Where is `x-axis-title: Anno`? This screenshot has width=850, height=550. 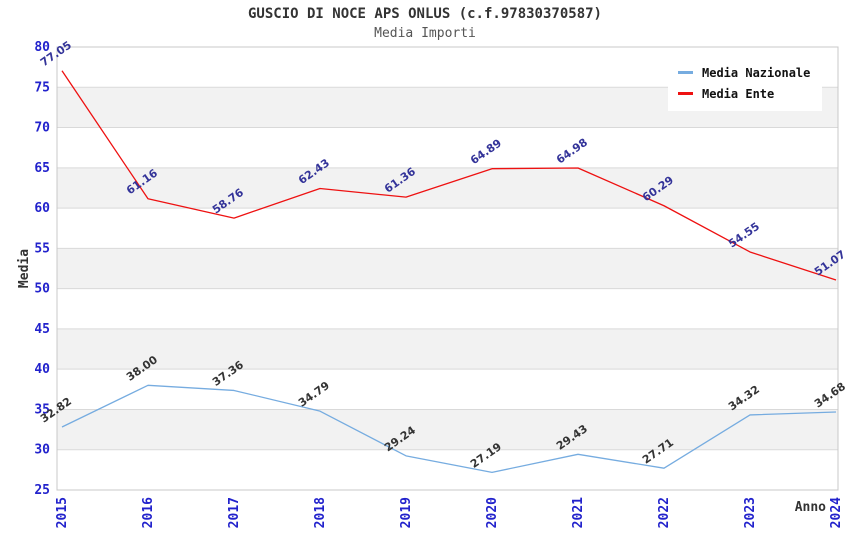 x-axis-title: Anno is located at coordinates (810, 507).